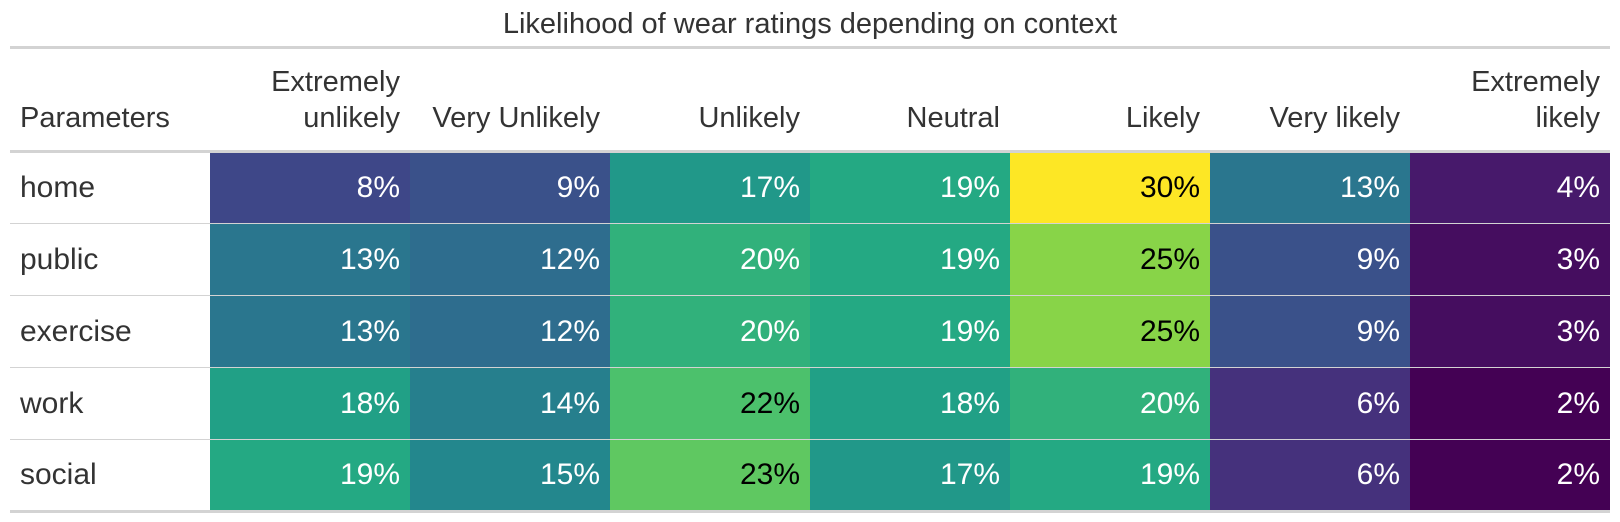 The width and height of the screenshot is (1620, 522). I want to click on table-row: exercise 13% 12% 20% 19% 25% 9% 3%, so click(810, 331).